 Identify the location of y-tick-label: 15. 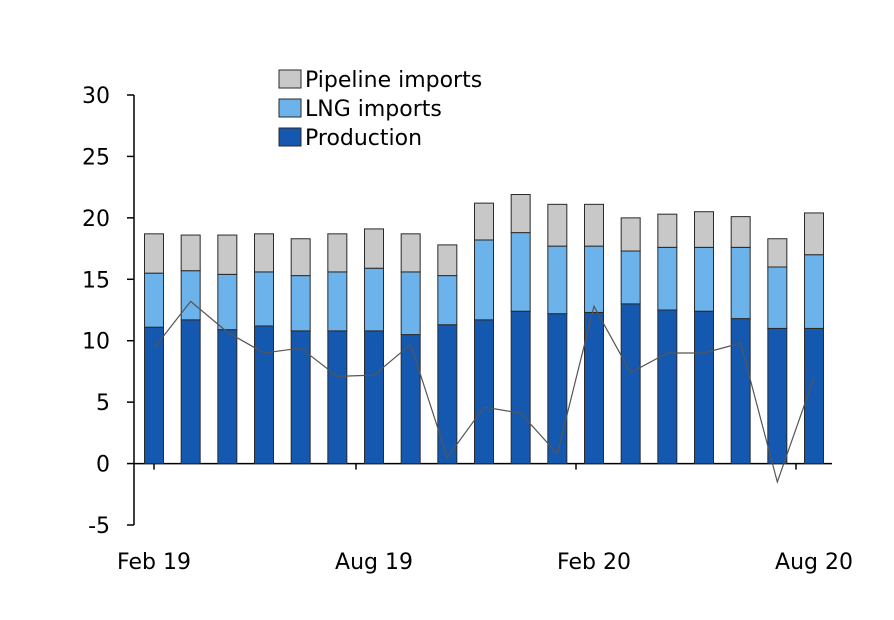
(96, 280).